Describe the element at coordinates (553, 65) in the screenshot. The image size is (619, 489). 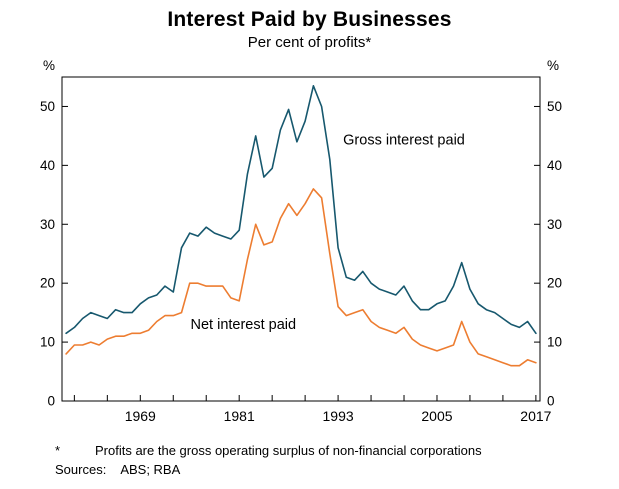
I see `axis-unit-right: %` at that location.